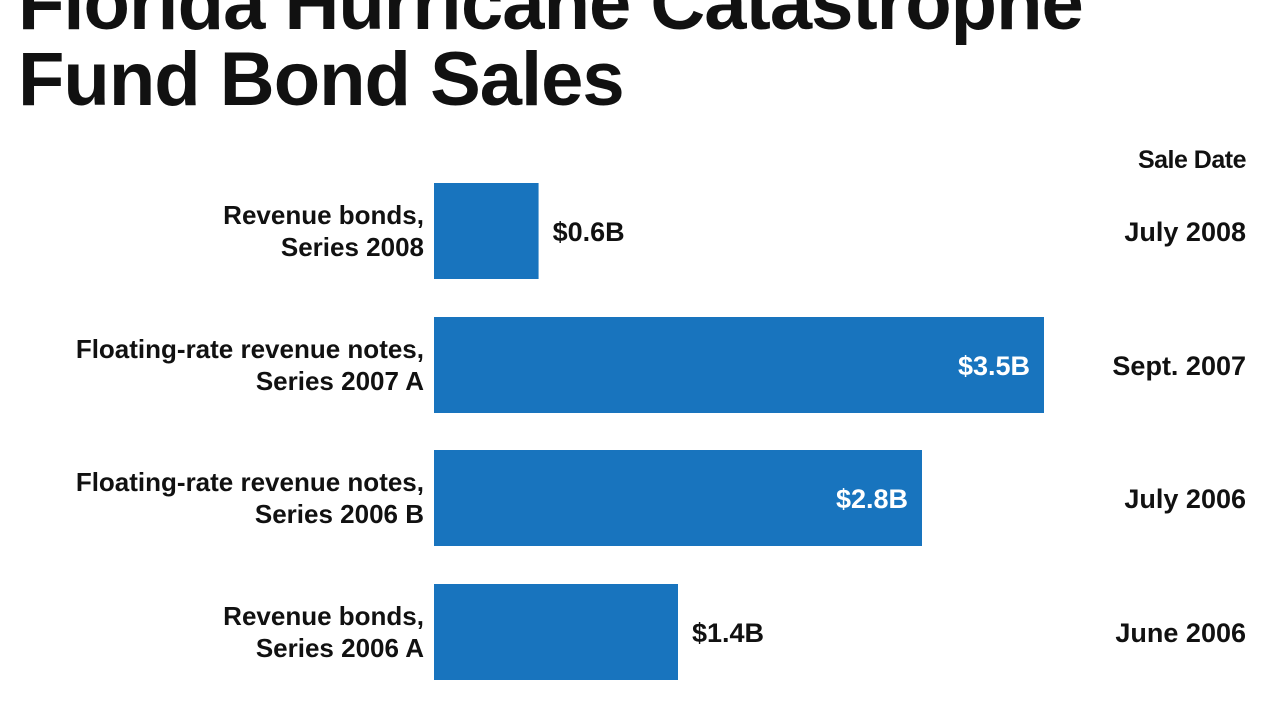 The height and width of the screenshot is (720, 1280). I want to click on chart-title-line-2: Fund Bond Sales, so click(321, 79).